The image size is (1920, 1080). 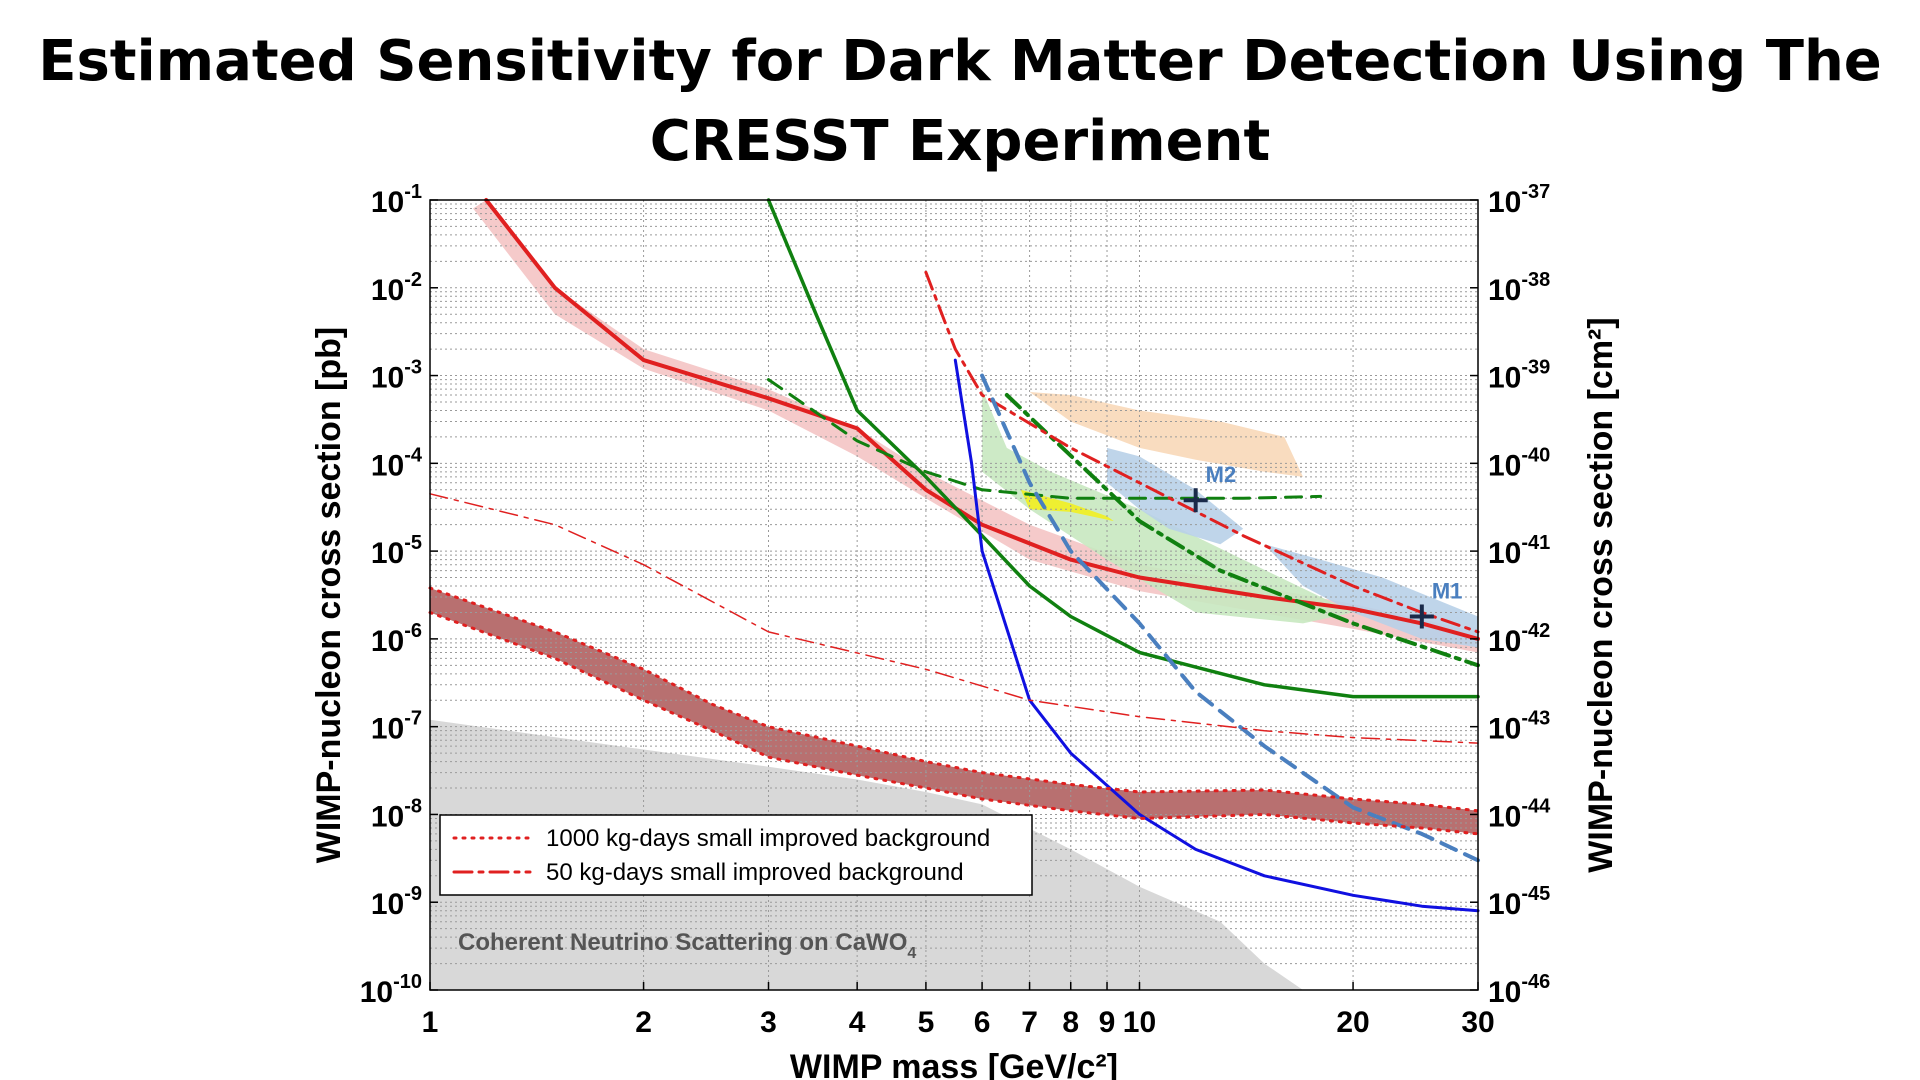 What do you see at coordinates (643, 1022) in the screenshot?
I see `x-tick-label: 2` at bounding box center [643, 1022].